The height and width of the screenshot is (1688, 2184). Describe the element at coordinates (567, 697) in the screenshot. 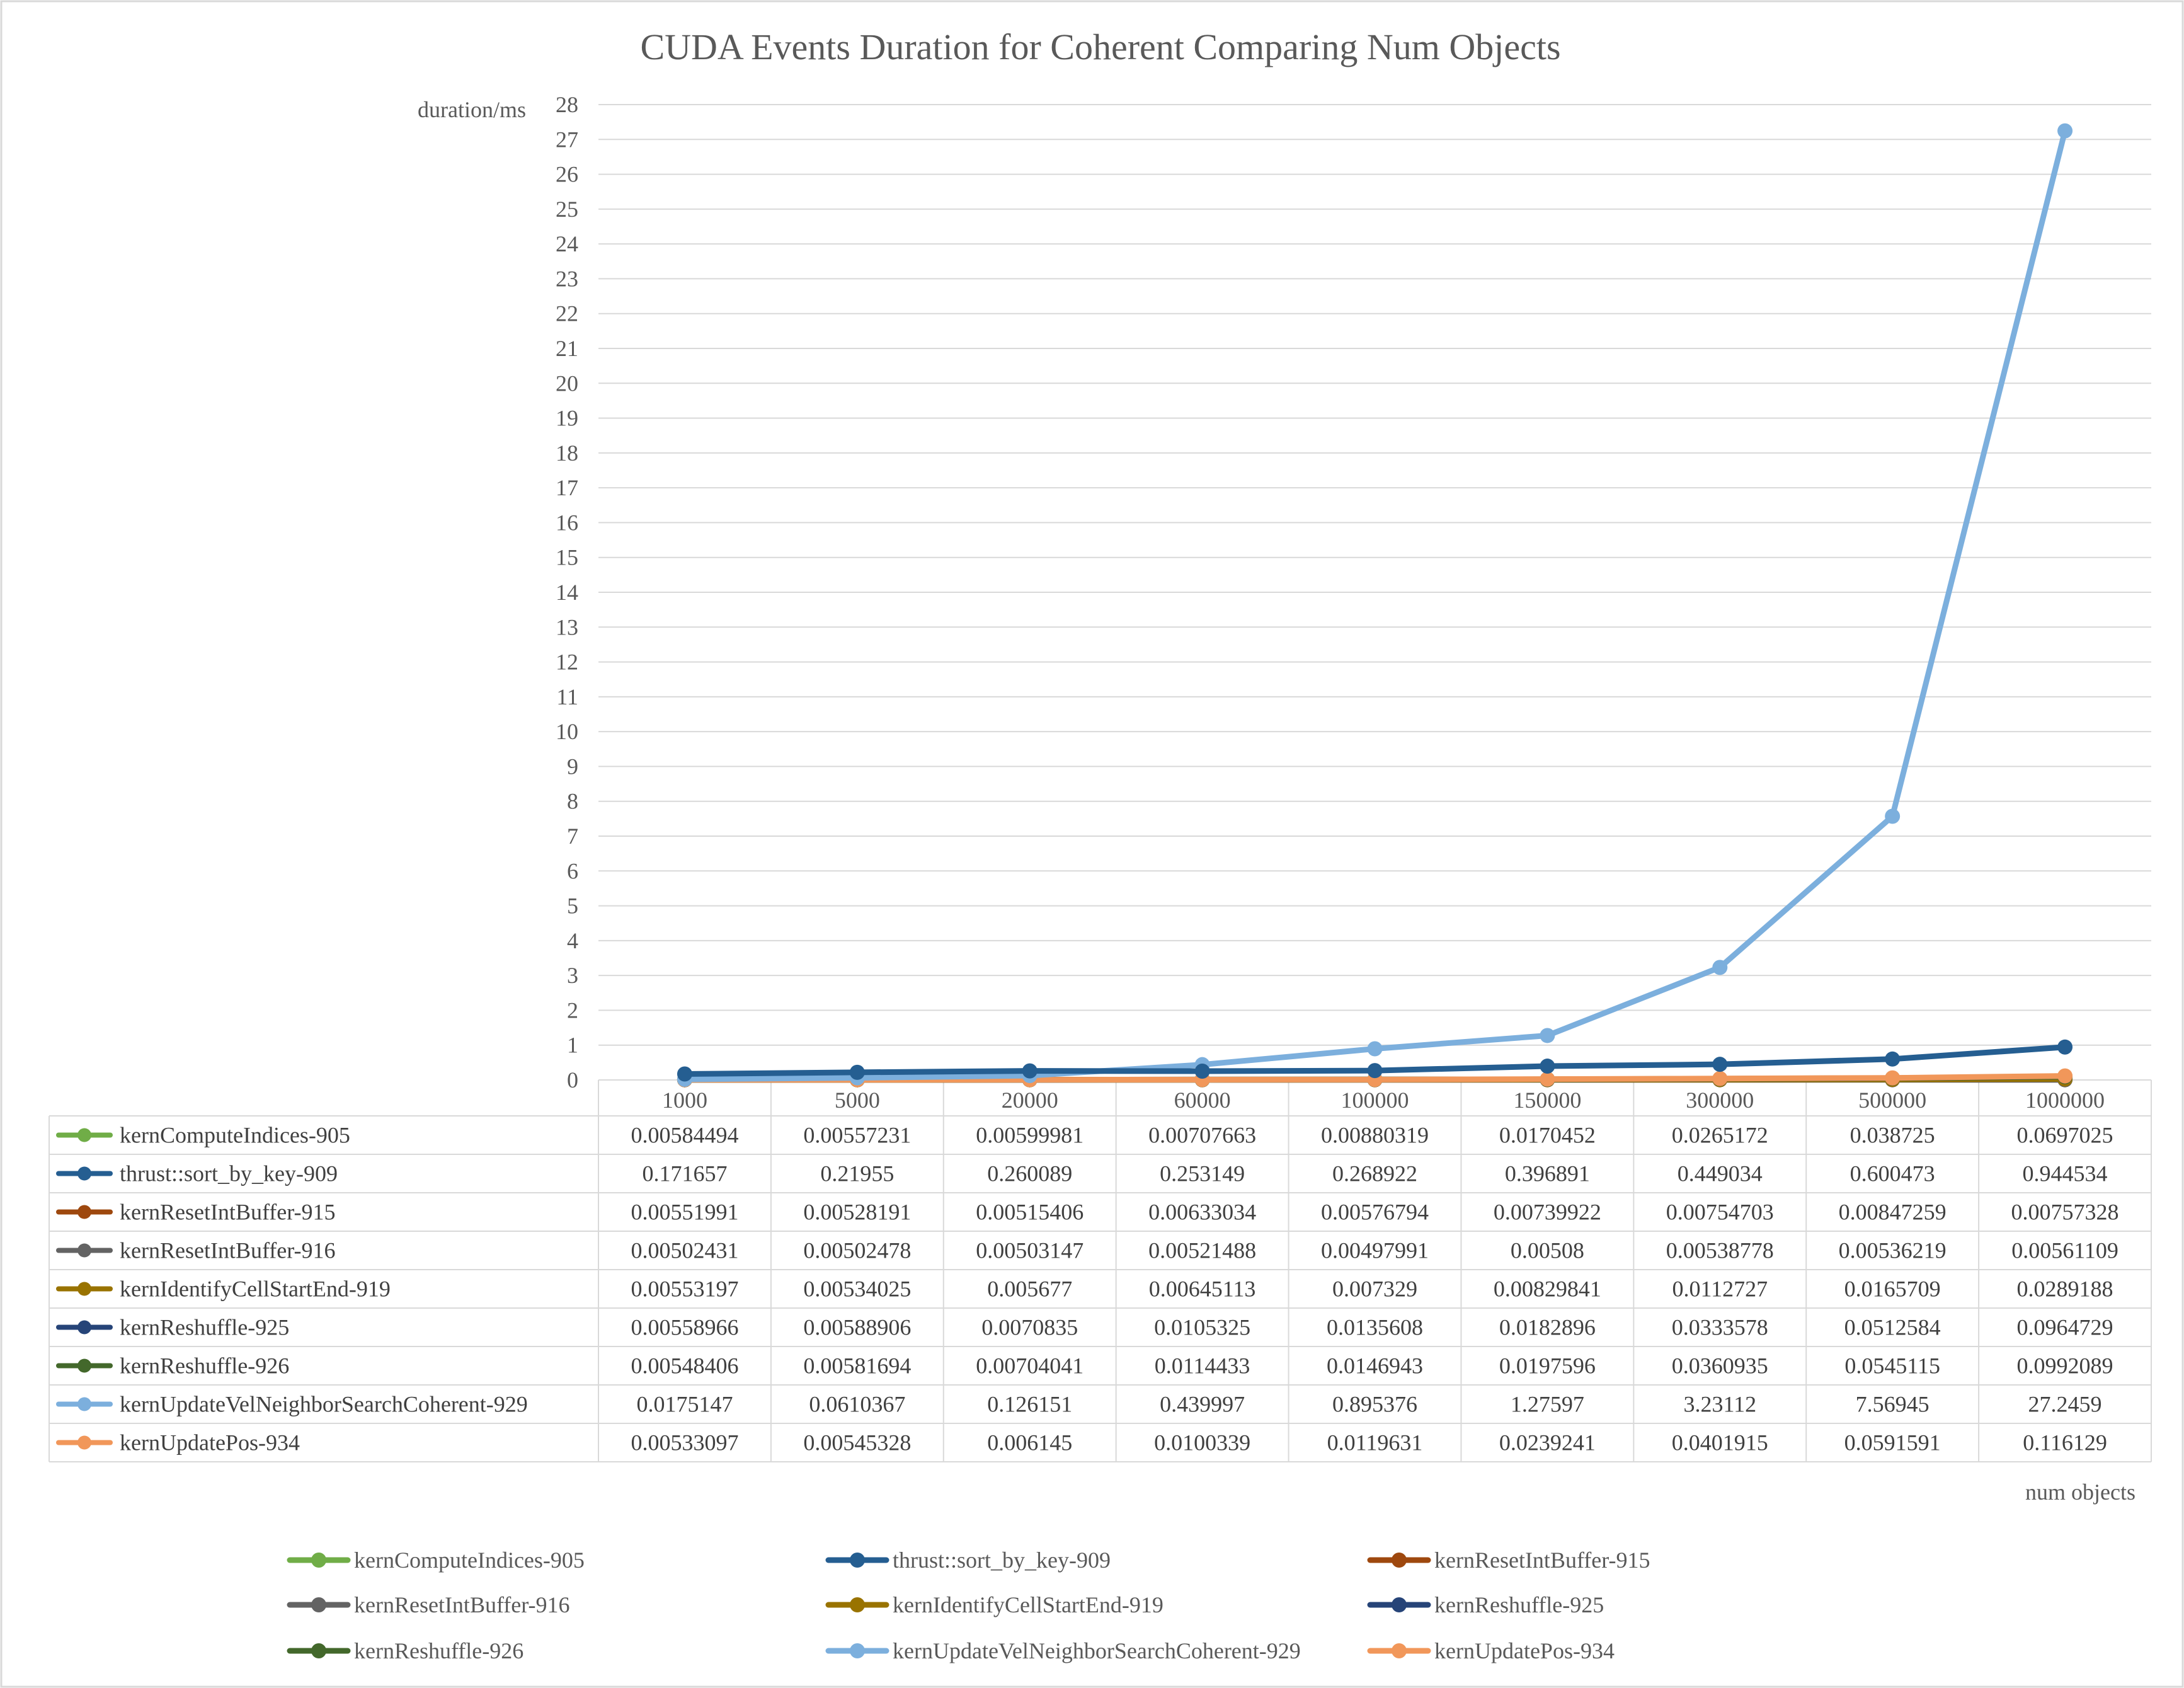

I see `y-tick-label: 11` at that location.